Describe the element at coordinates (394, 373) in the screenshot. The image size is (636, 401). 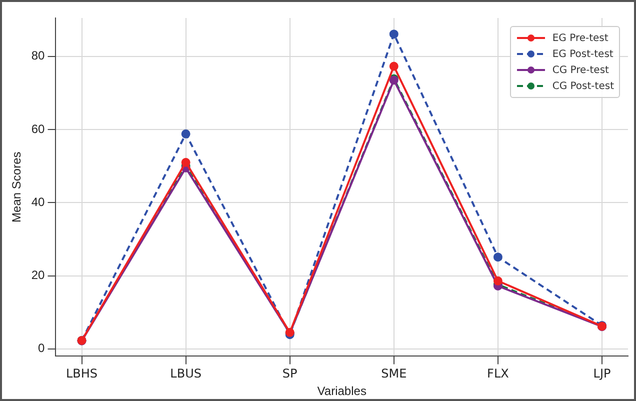
I see `x-tick-label: SME` at that location.